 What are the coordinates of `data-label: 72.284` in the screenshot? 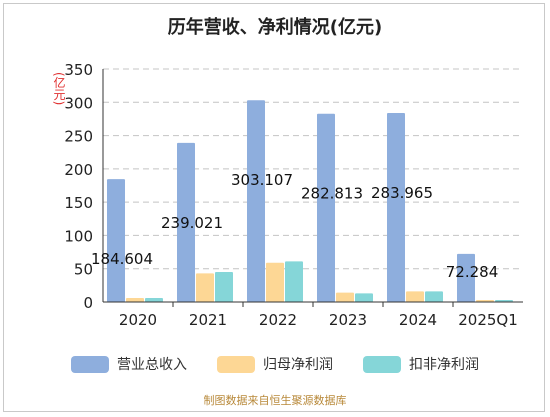 It's located at (472, 272).